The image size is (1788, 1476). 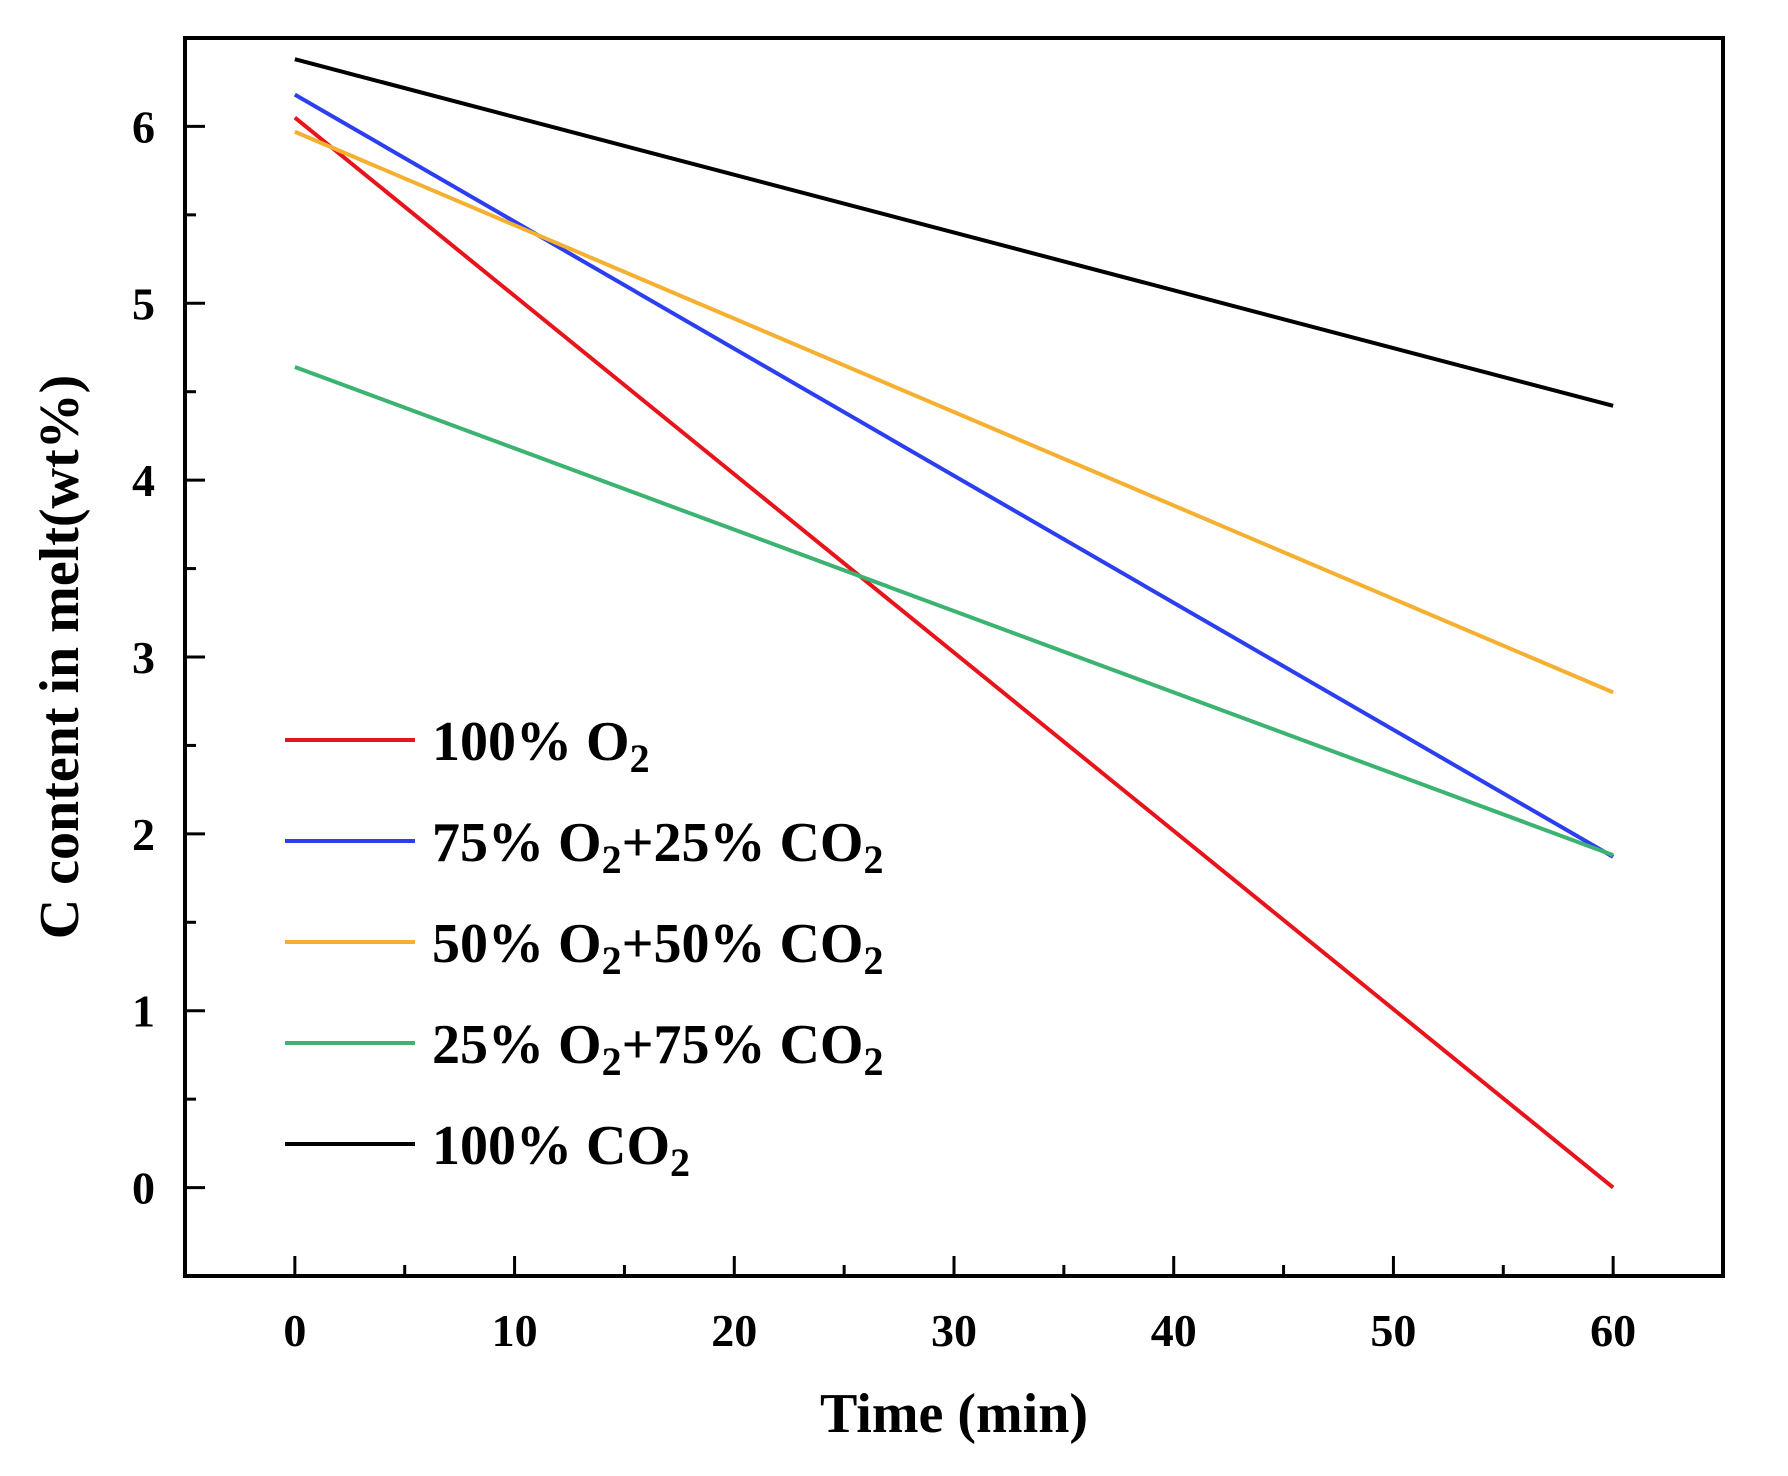 I want to click on y-axis-tick-labels: 0 1 2 3 4 5 6, so click(x=143, y=657).